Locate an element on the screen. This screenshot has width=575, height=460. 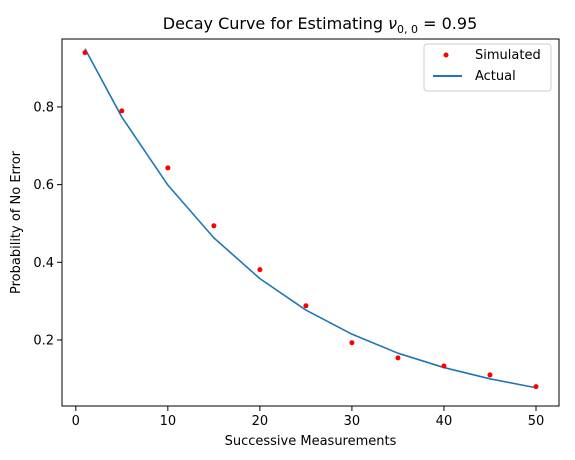
x-axis-label: Successive Measurements is located at coordinates (311, 441).